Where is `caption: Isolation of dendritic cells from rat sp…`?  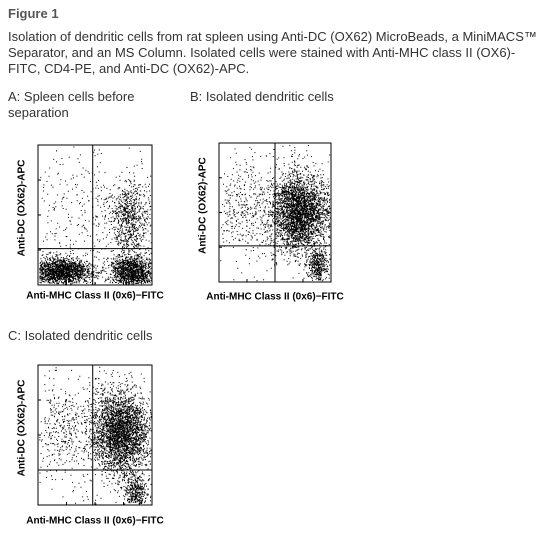 caption: Isolation of dendritic cells from rat sp… is located at coordinates (272, 52).